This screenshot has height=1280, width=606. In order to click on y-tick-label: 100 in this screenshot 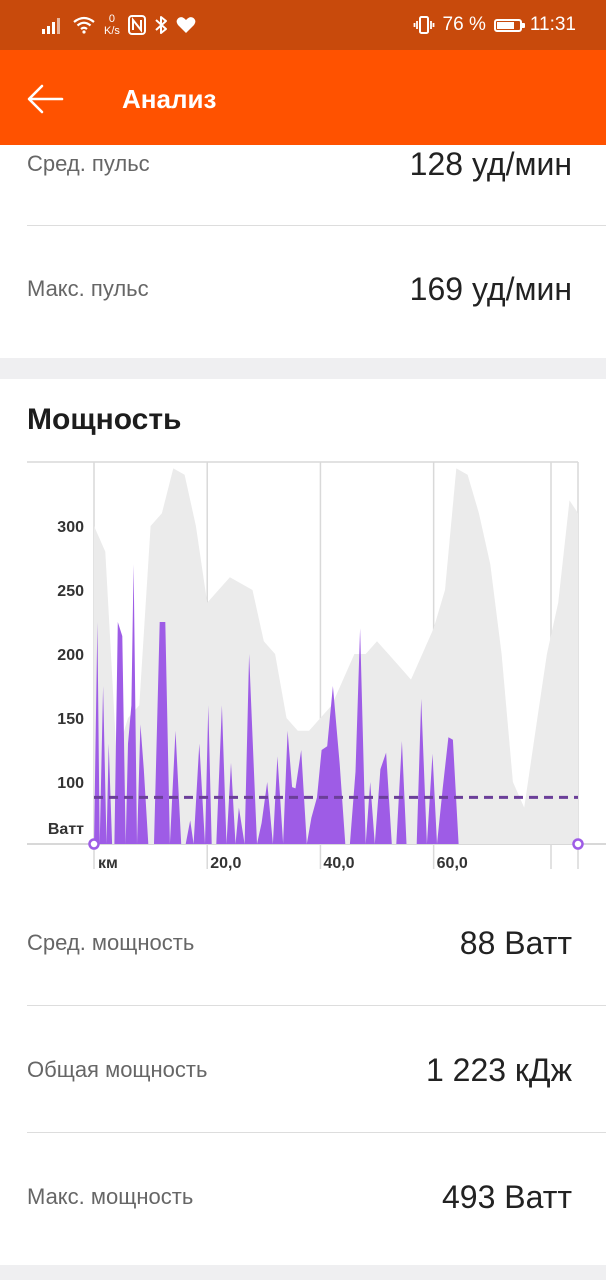, I will do `click(70, 783)`.